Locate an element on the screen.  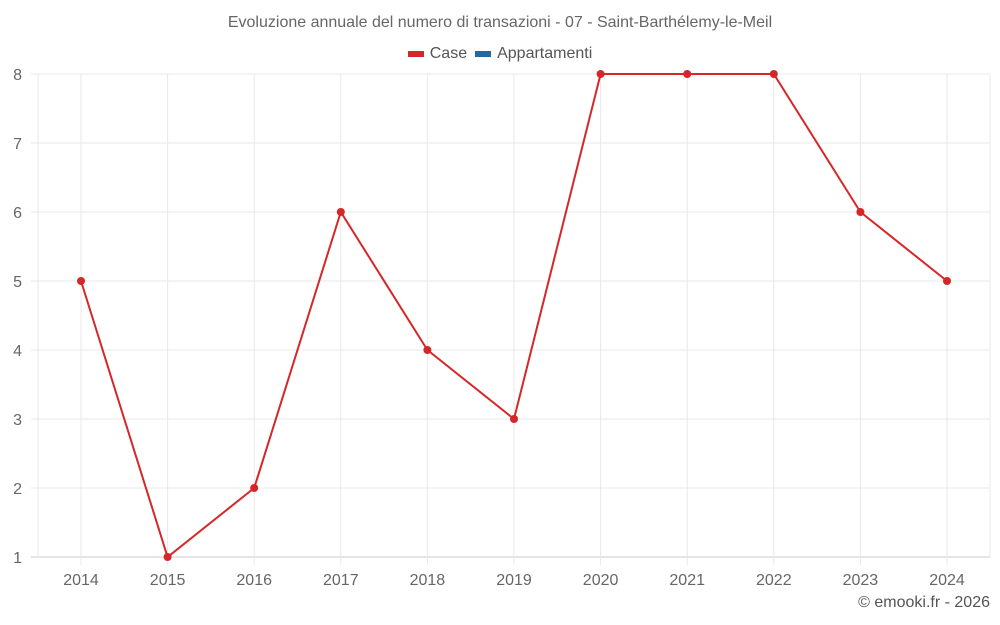
y-tick-label: 3 is located at coordinates (17, 420).